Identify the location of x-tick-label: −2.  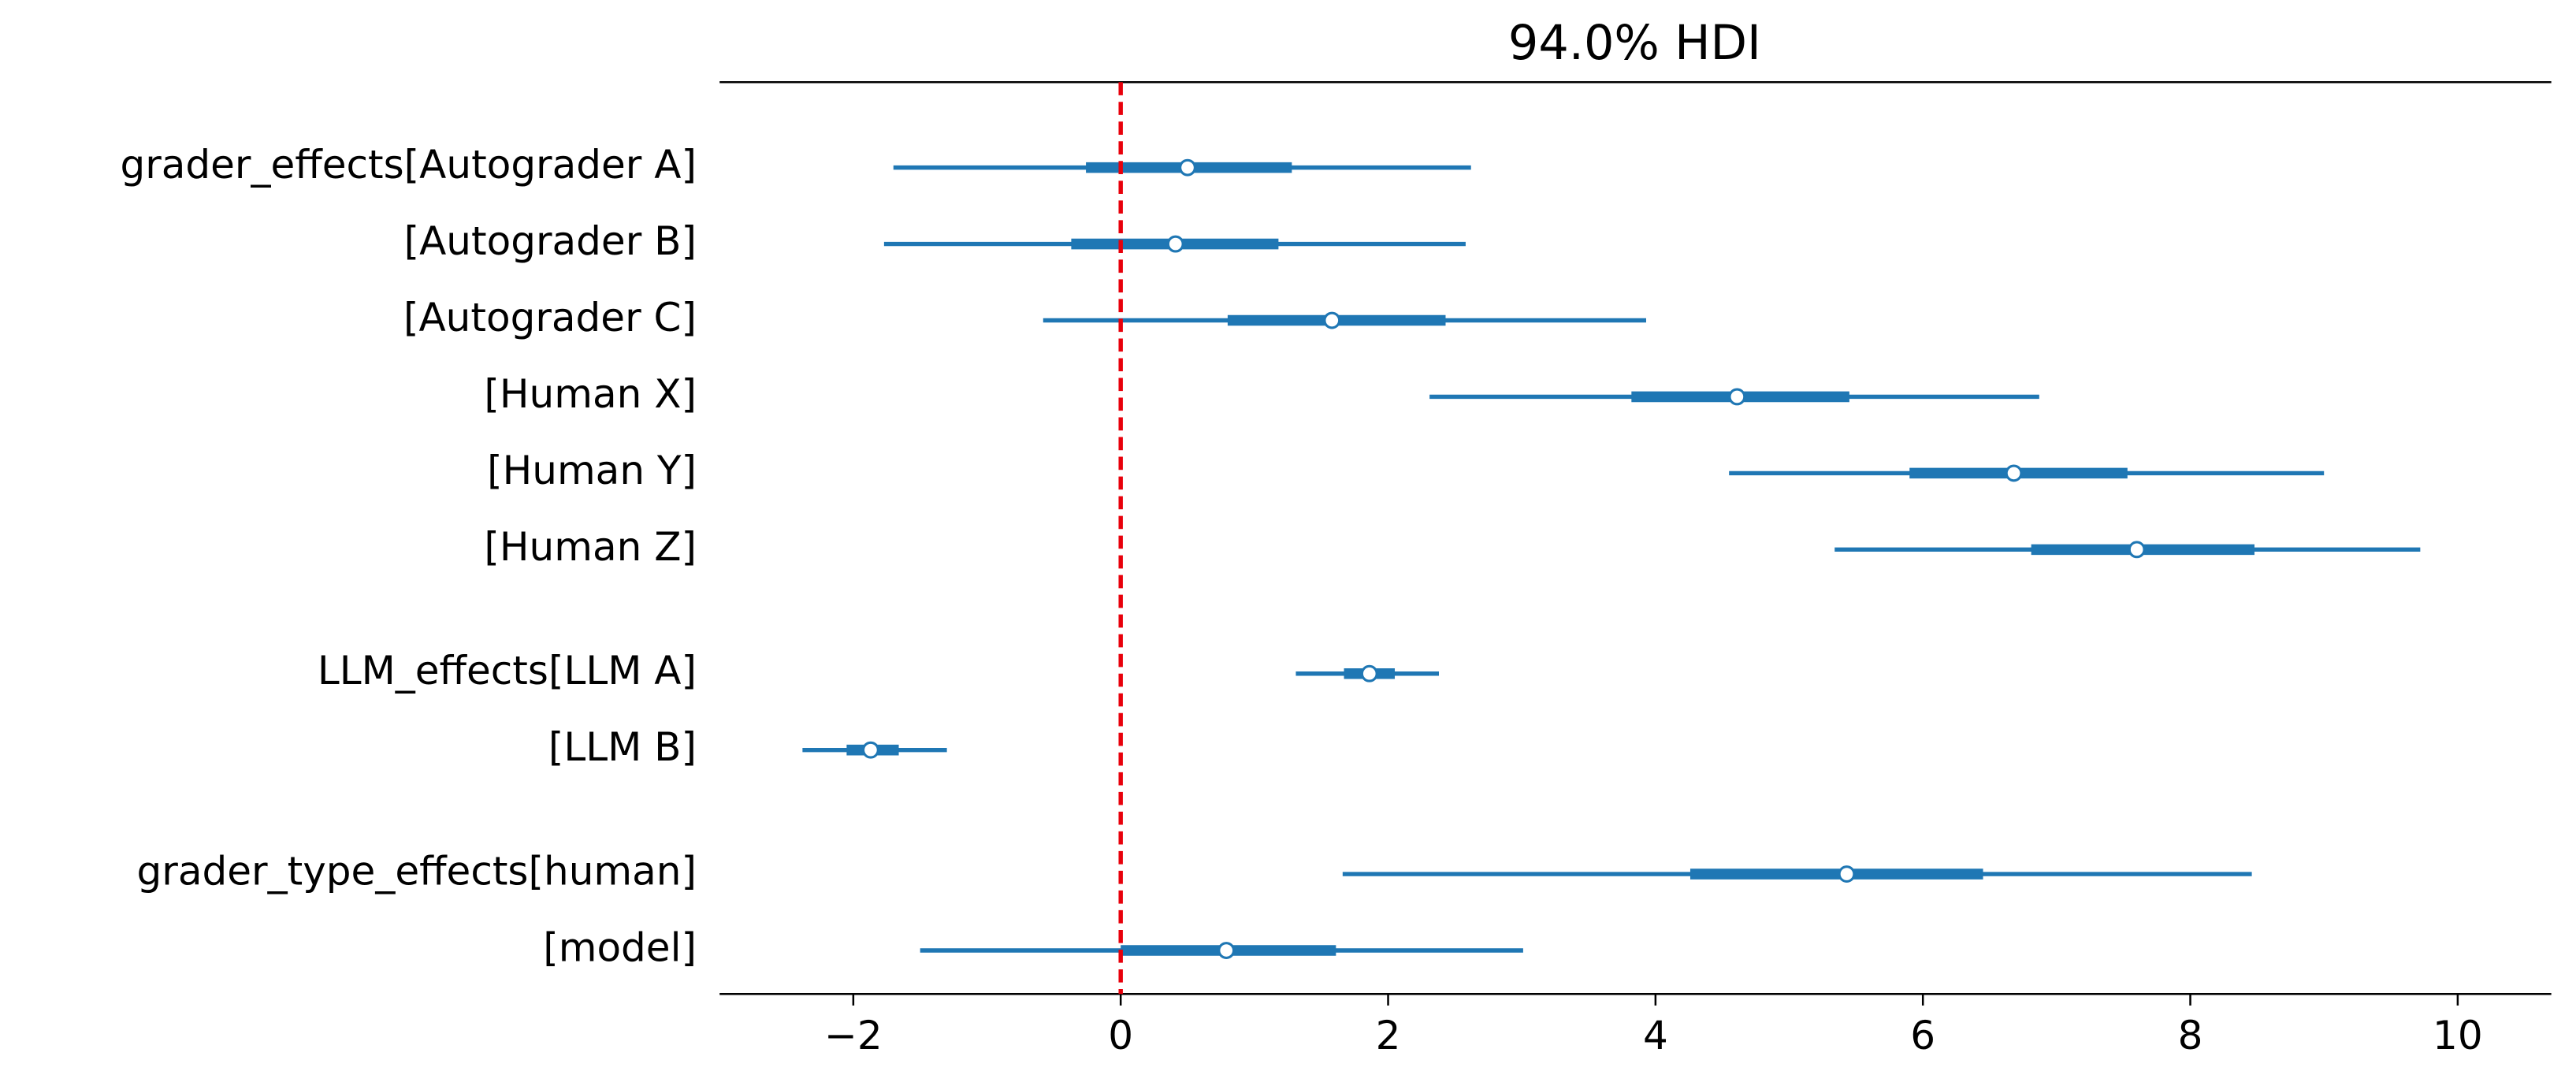
(853, 1035).